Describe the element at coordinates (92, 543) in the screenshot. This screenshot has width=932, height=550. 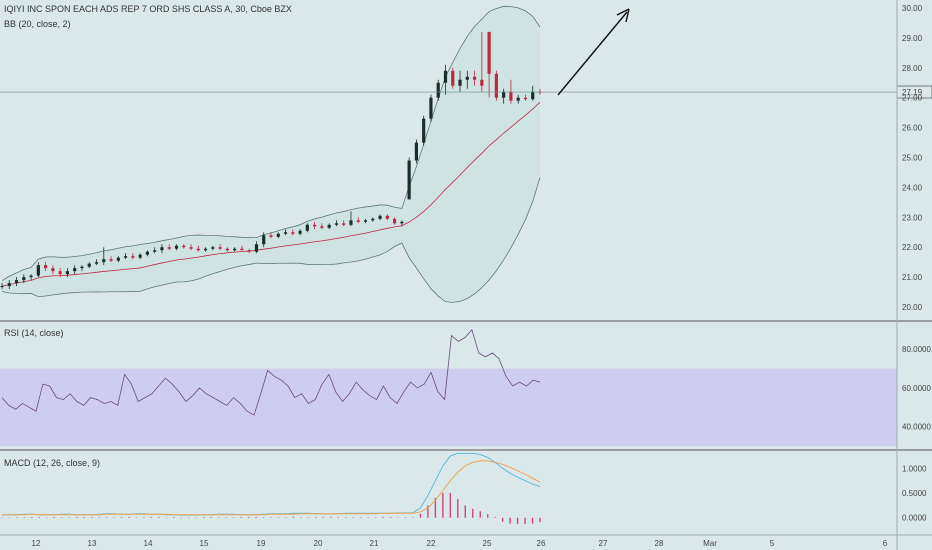
I see `time-tick-label: 13` at that location.